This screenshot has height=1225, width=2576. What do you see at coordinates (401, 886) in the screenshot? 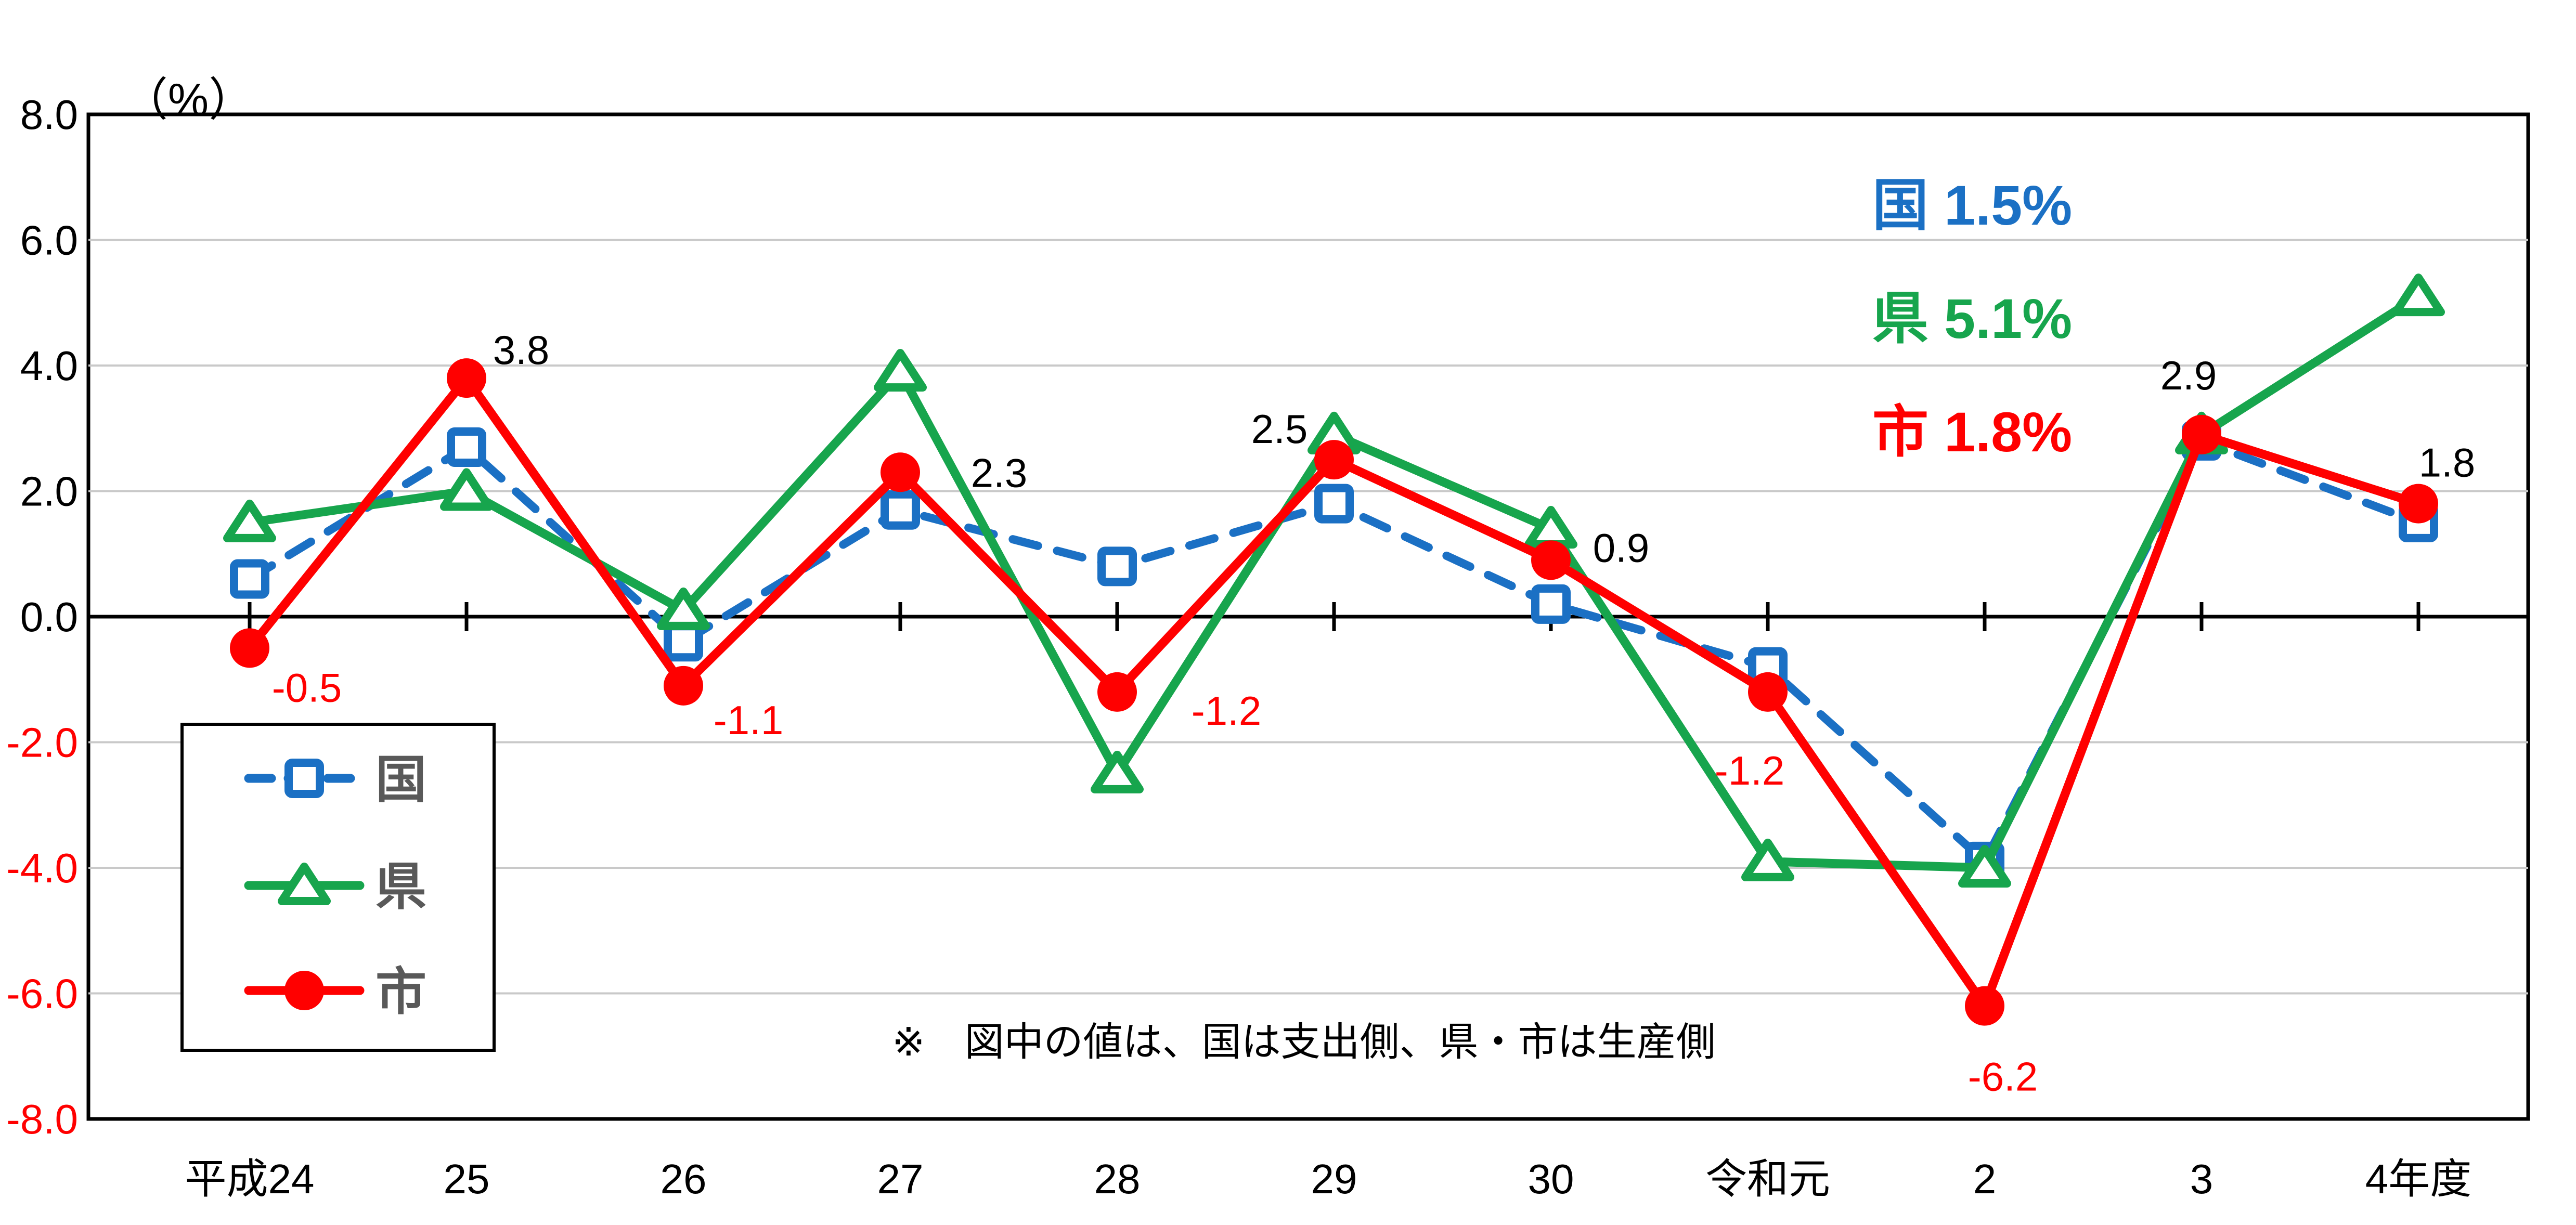
I see `legend-label: 県` at bounding box center [401, 886].